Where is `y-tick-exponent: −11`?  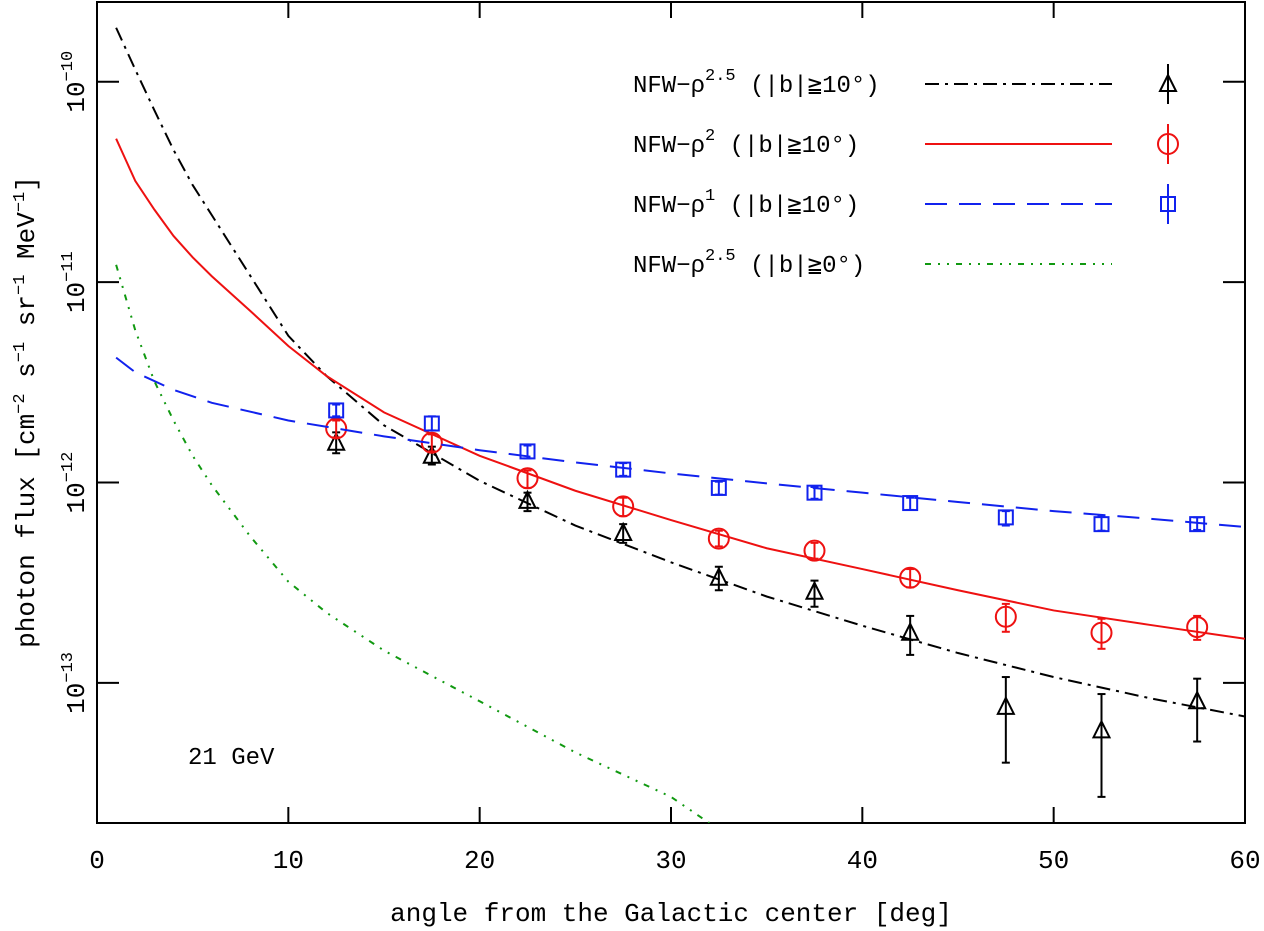
y-tick-exponent: −11 is located at coordinates (68, 266).